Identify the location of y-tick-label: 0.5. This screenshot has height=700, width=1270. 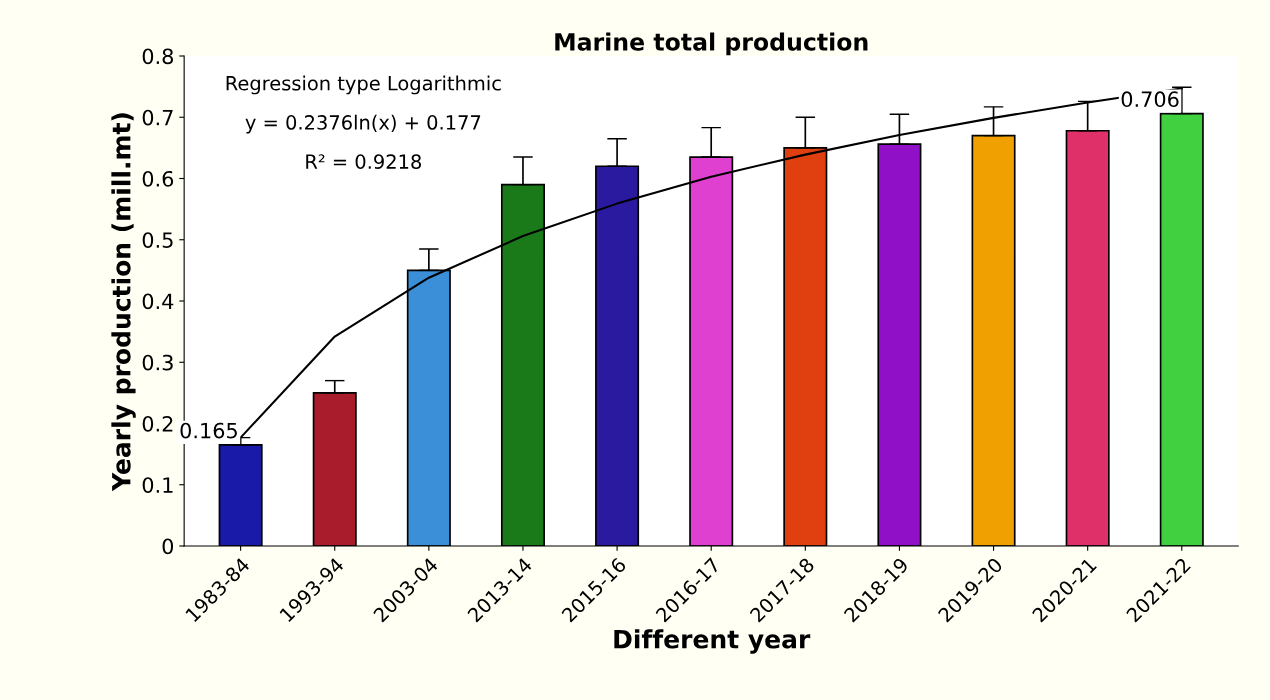
(157, 240).